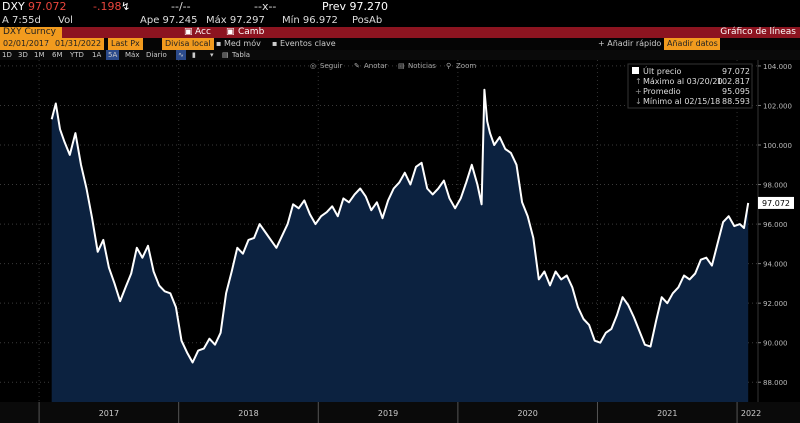 The image size is (800, 423). I want to click on position-label: PosAb, so click(367, 20).